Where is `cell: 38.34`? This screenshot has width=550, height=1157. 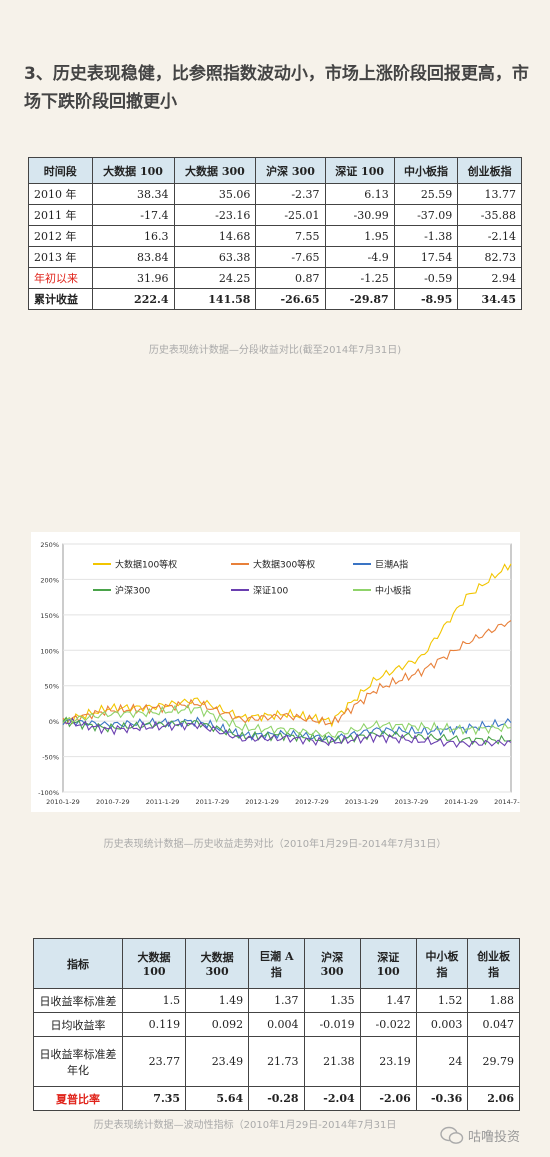
cell: 38.34 is located at coordinates (133, 194).